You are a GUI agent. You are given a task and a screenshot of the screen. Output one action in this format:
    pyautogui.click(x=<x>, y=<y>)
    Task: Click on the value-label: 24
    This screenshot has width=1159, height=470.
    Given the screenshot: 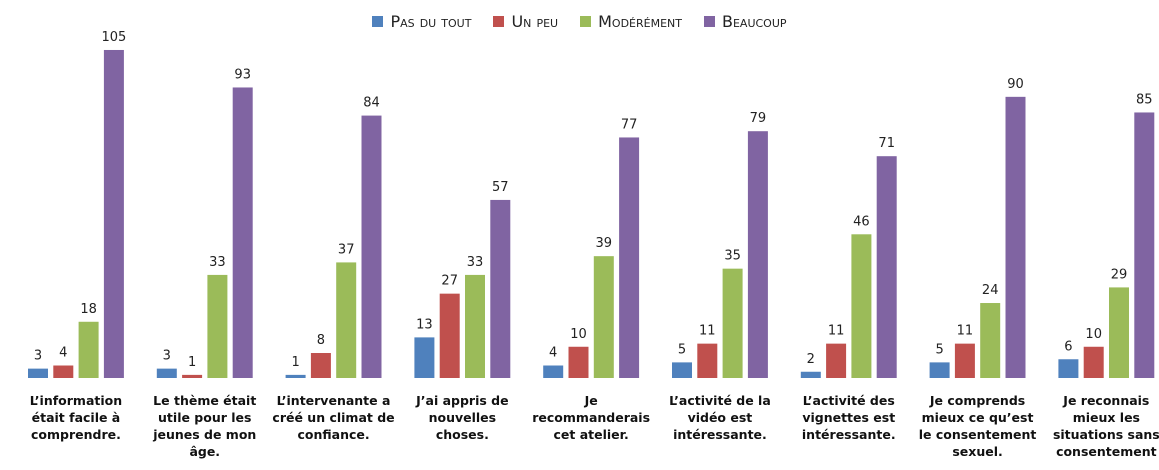 What is the action you would take?
    pyautogui.click(x=990, y=290)
    